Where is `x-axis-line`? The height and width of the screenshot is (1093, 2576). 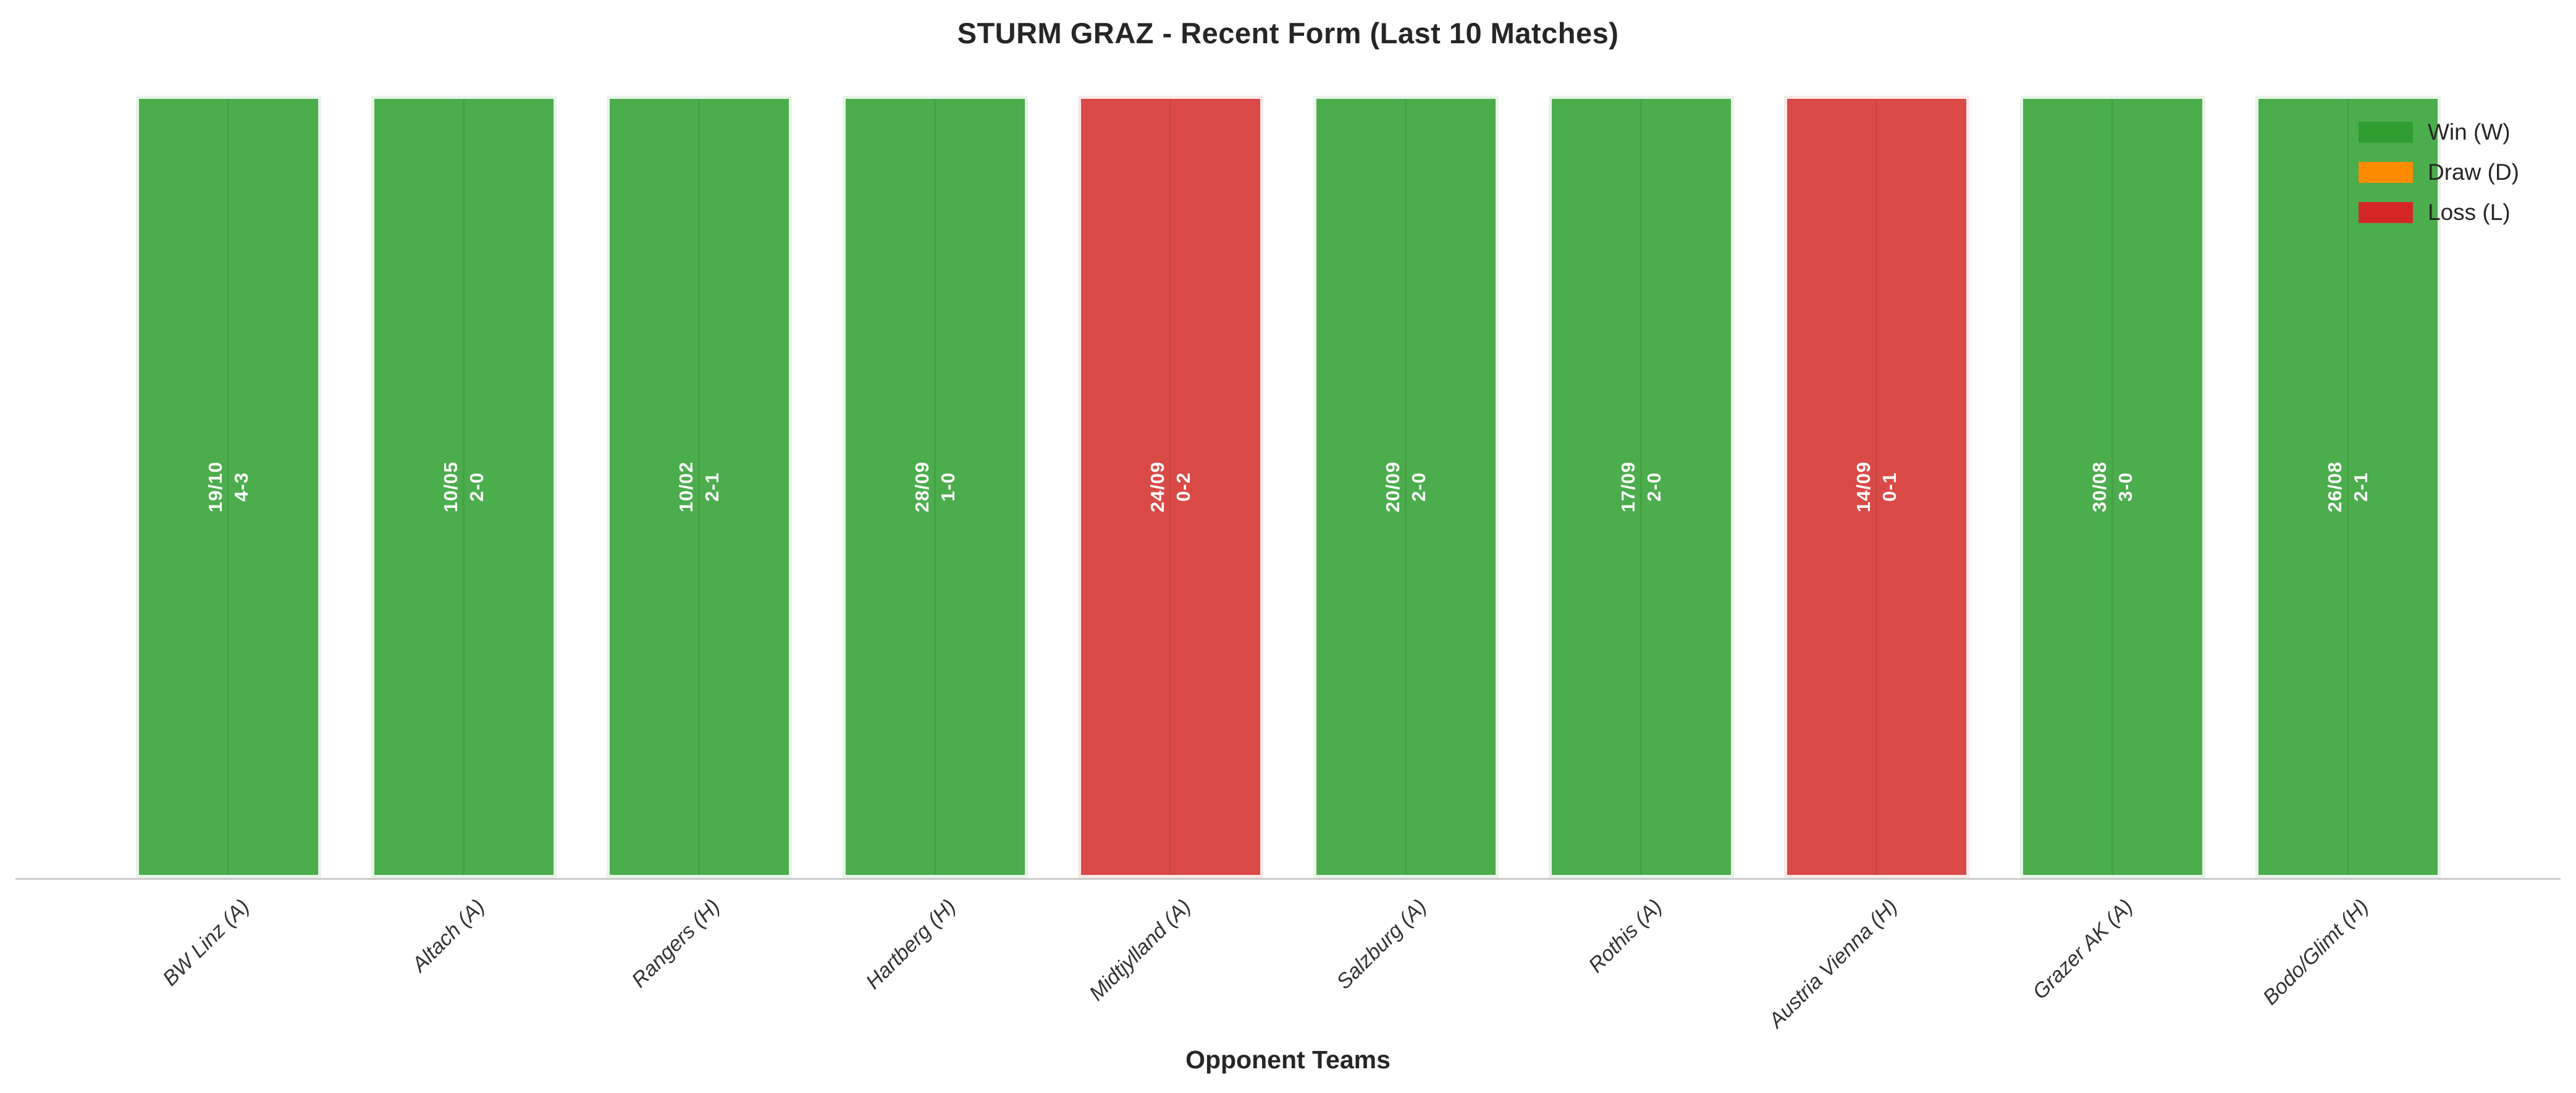
x-axis-line is located at coordinates (1288, 879).